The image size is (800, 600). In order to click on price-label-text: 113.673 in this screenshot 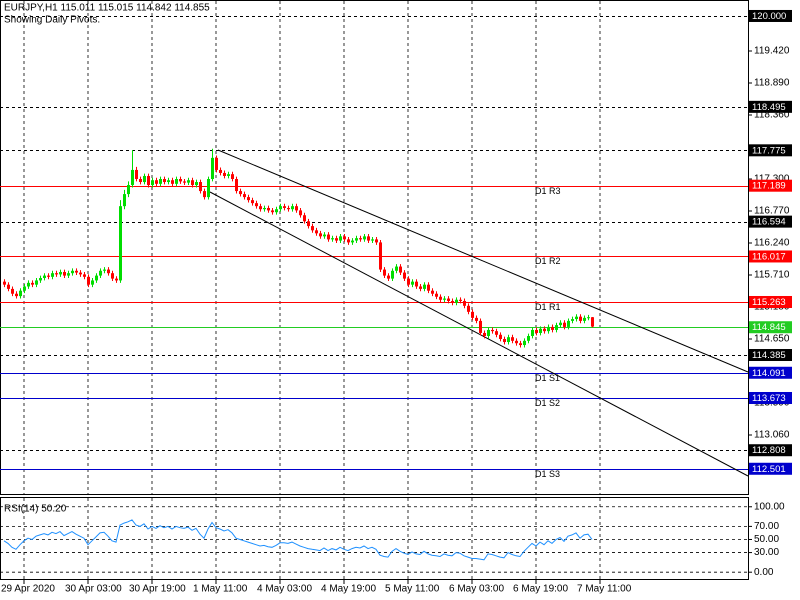, I will do `click(769, 398)`.